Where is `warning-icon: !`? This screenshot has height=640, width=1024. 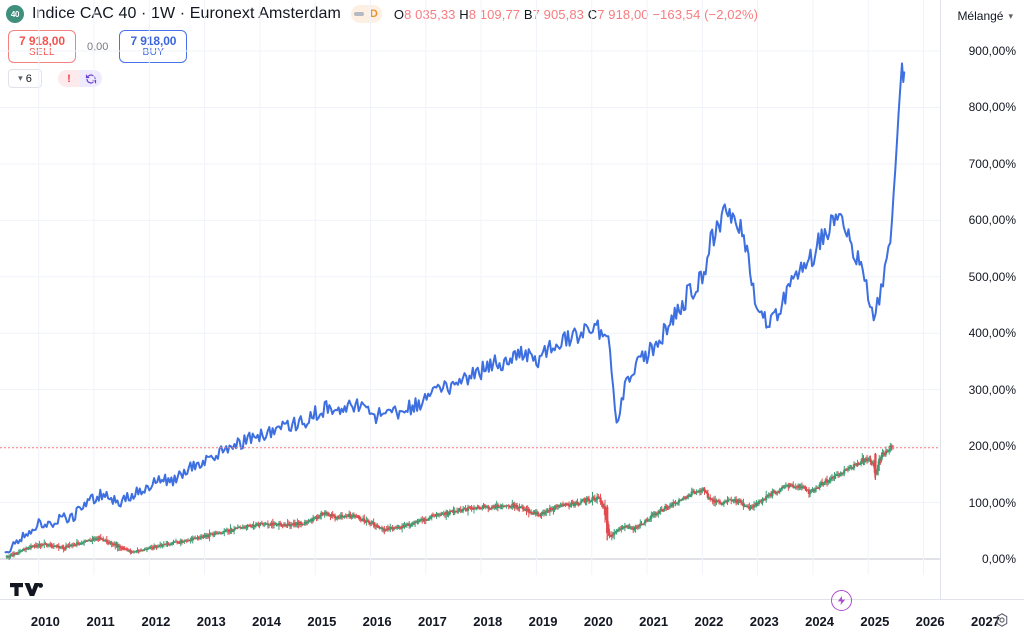 warning-icon: ! is located at coordinates (69, 78).